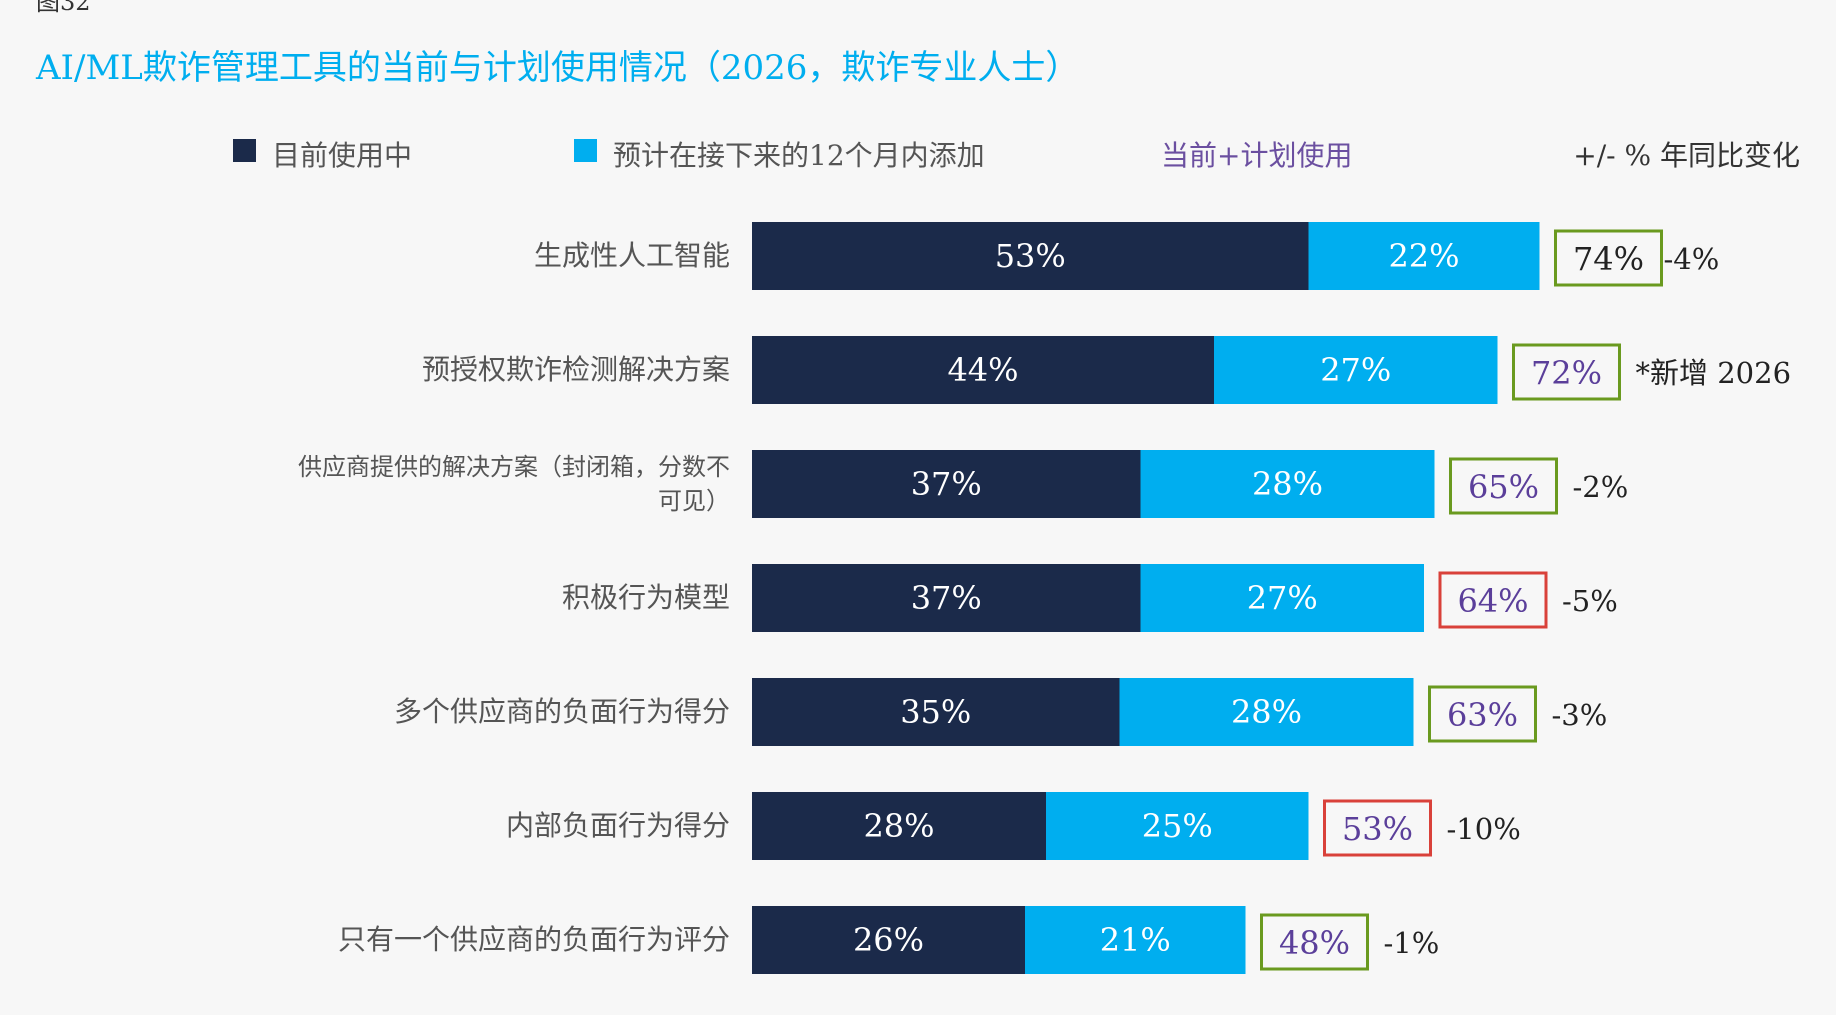  I want to click on category-label: 内部负面行为得分, so click(617, 825).